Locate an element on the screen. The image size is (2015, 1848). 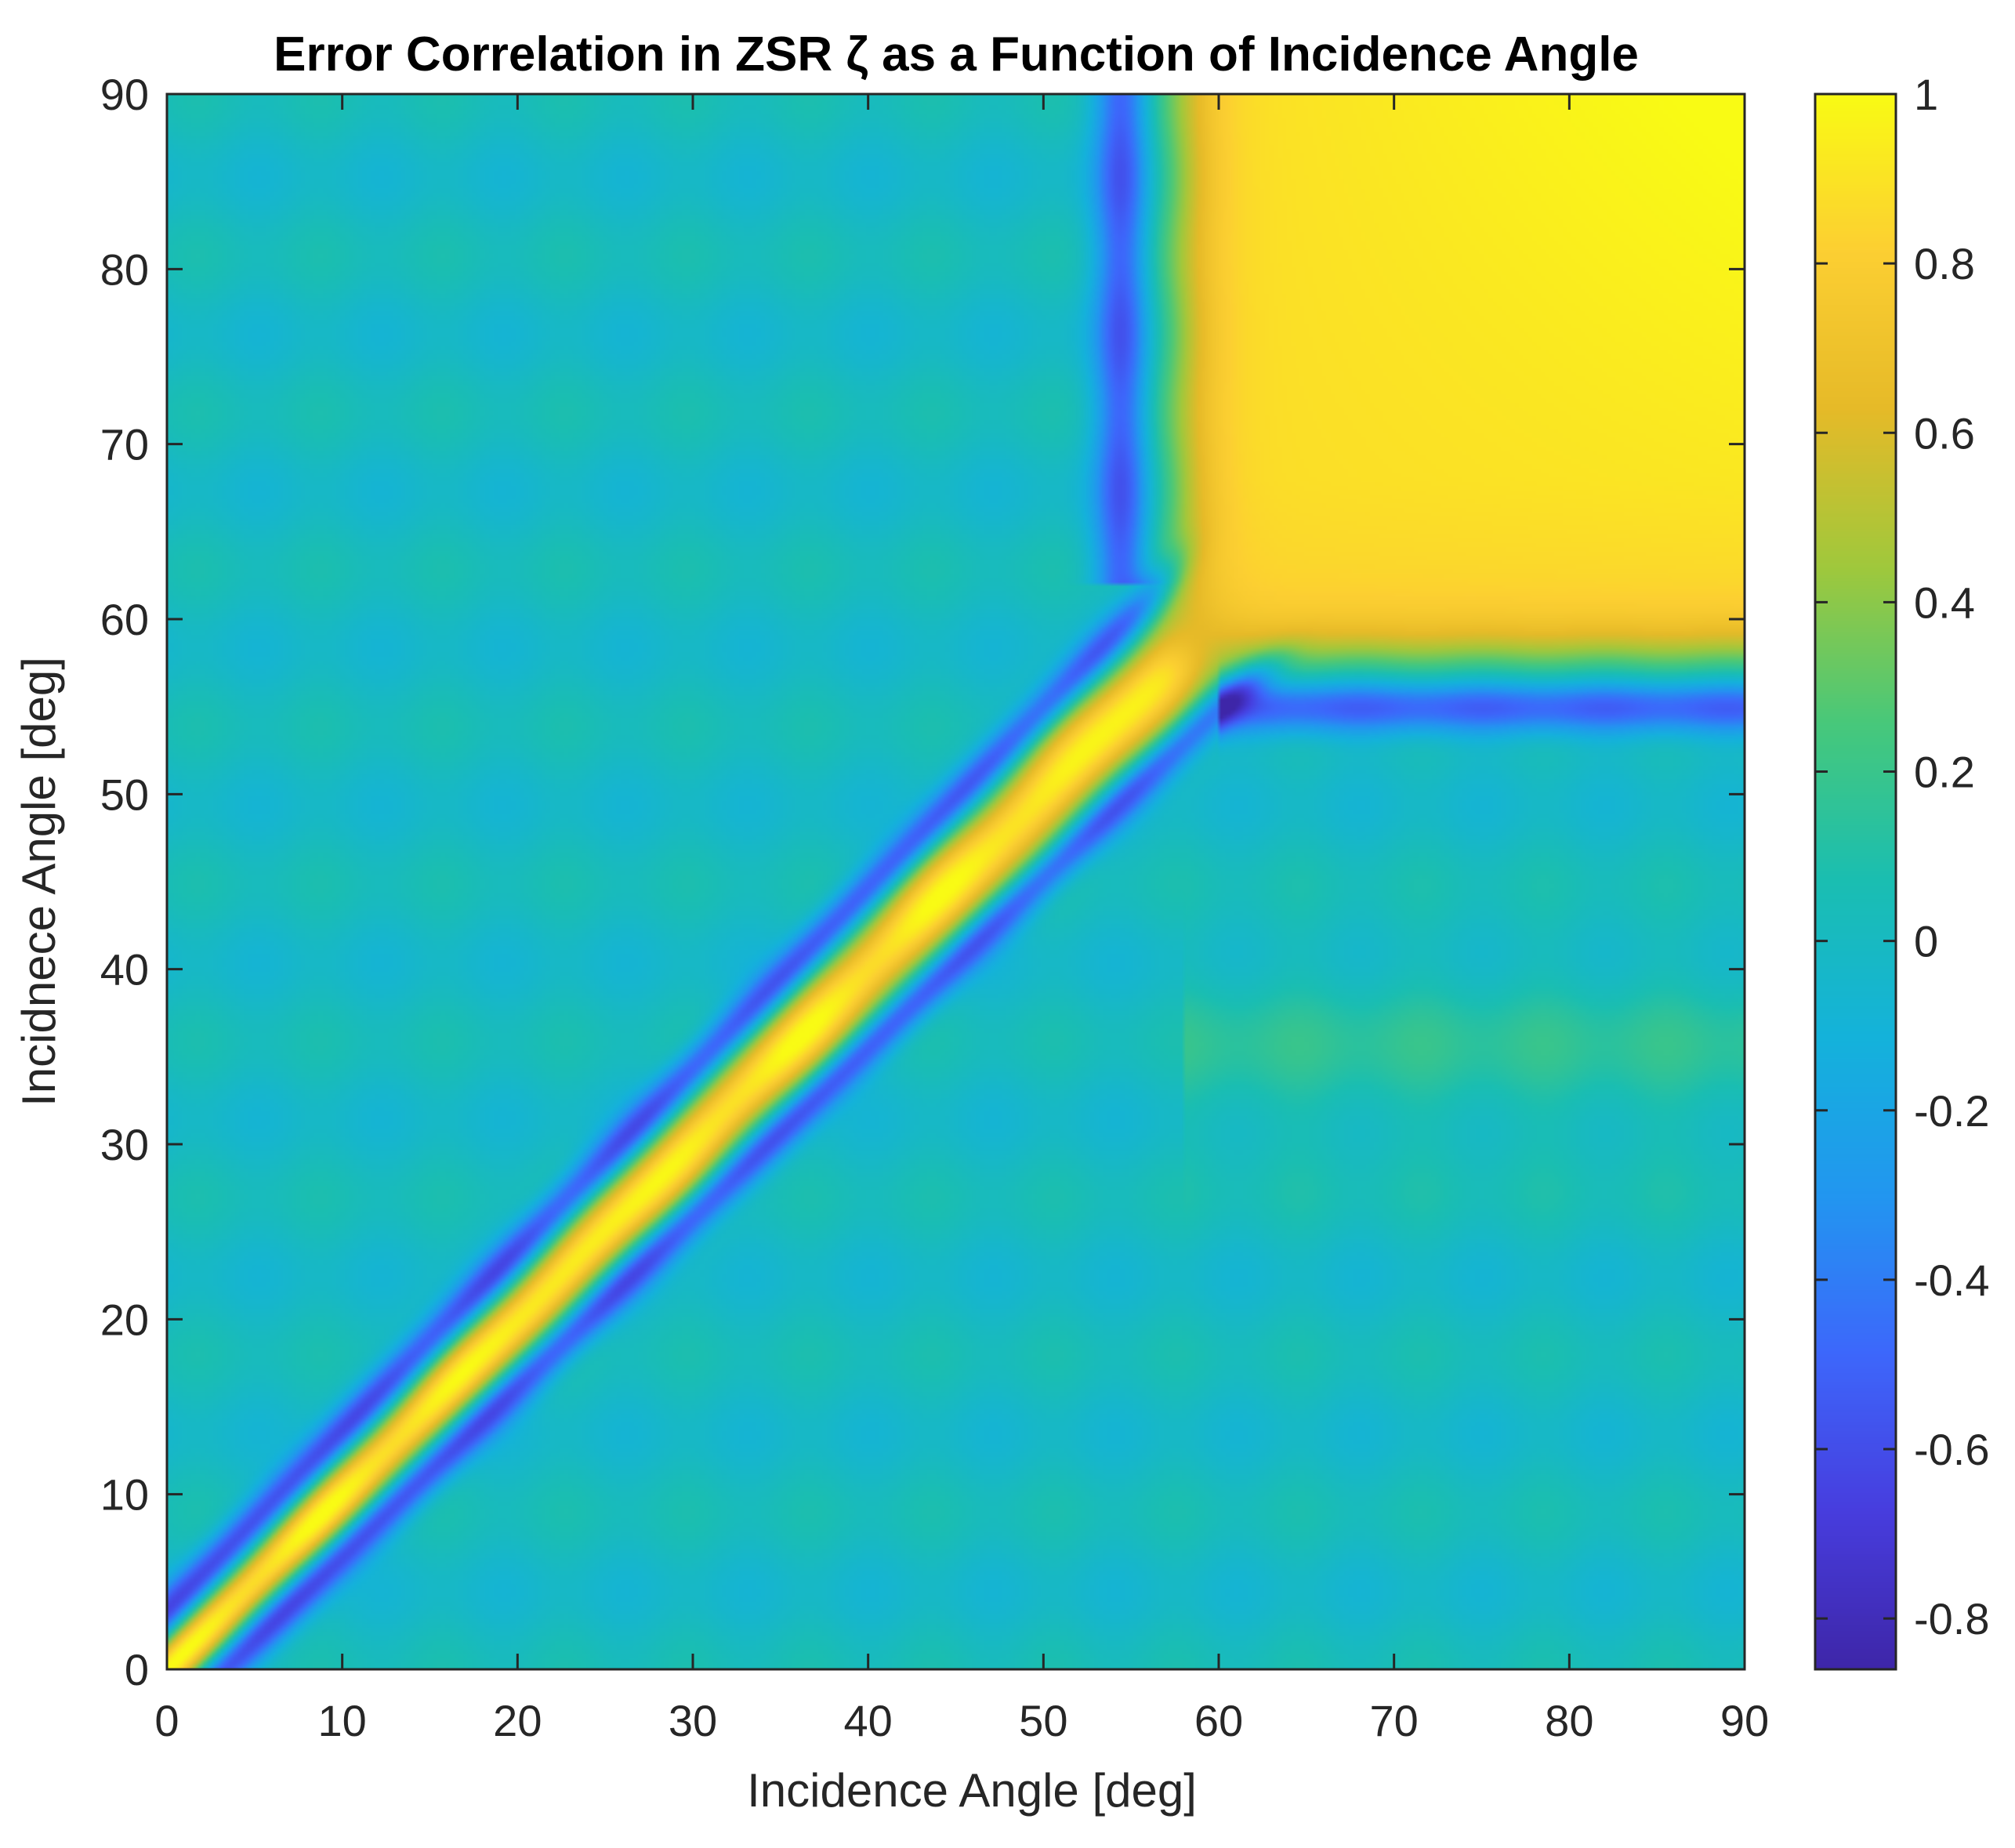
colorbar is located at coordinates (1855, 881).